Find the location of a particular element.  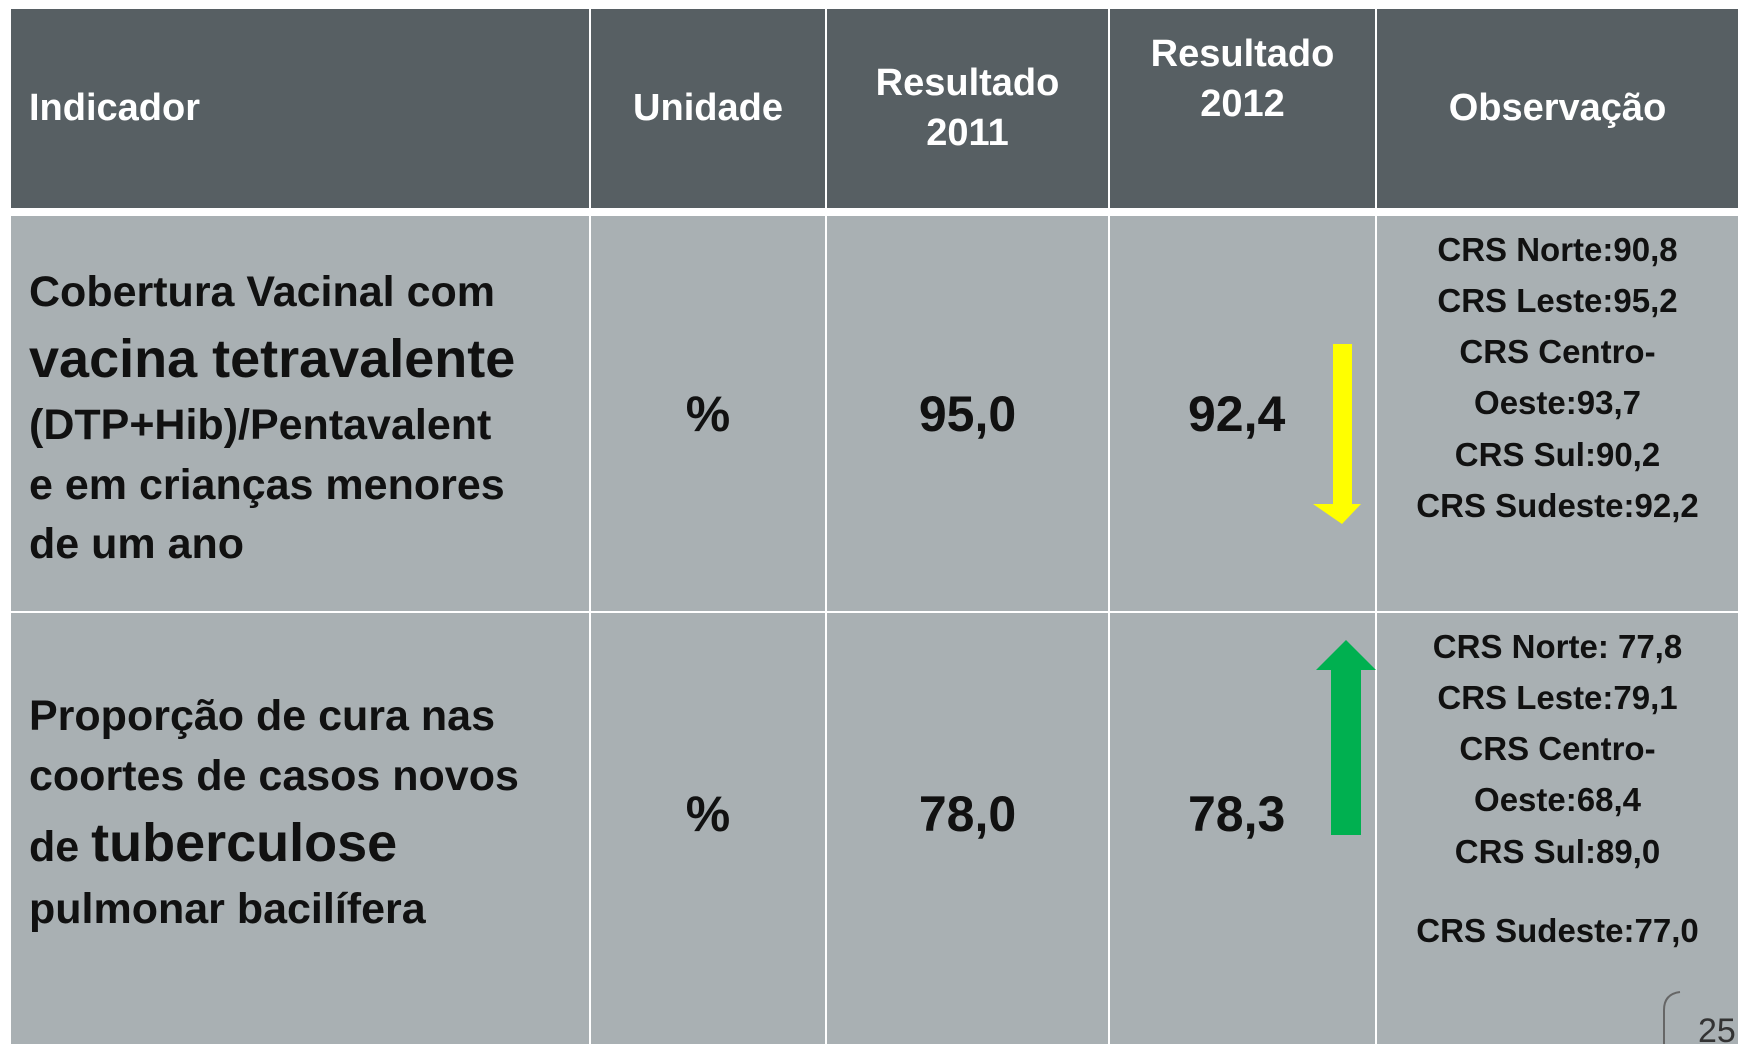

observation: CRS Leste:79,1 is located at coordinates (1557, 698).